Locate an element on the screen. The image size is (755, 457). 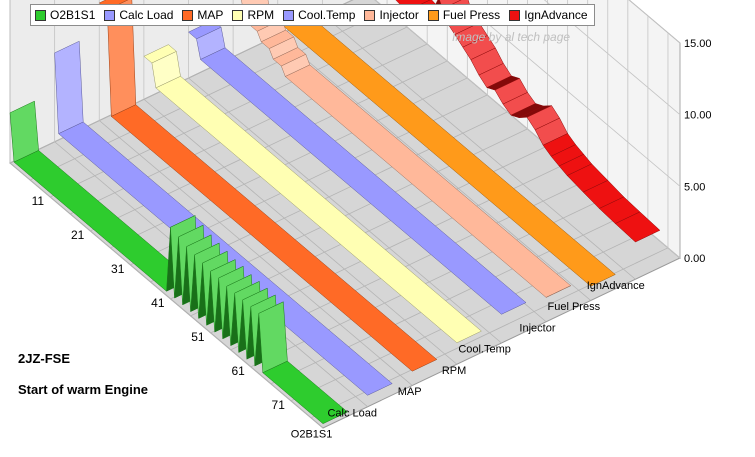
legend-item-map: MAP is located at coordinates (202, 15).